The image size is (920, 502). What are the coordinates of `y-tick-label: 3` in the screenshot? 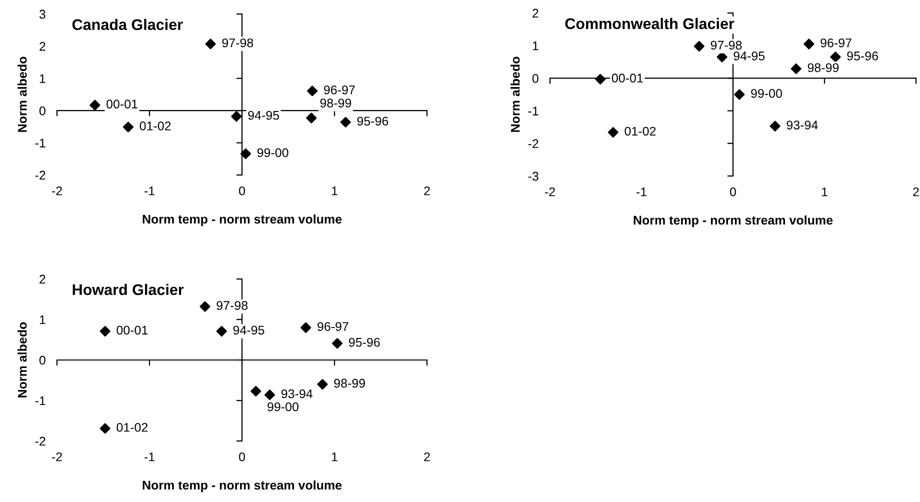 It's located at (42, 14).